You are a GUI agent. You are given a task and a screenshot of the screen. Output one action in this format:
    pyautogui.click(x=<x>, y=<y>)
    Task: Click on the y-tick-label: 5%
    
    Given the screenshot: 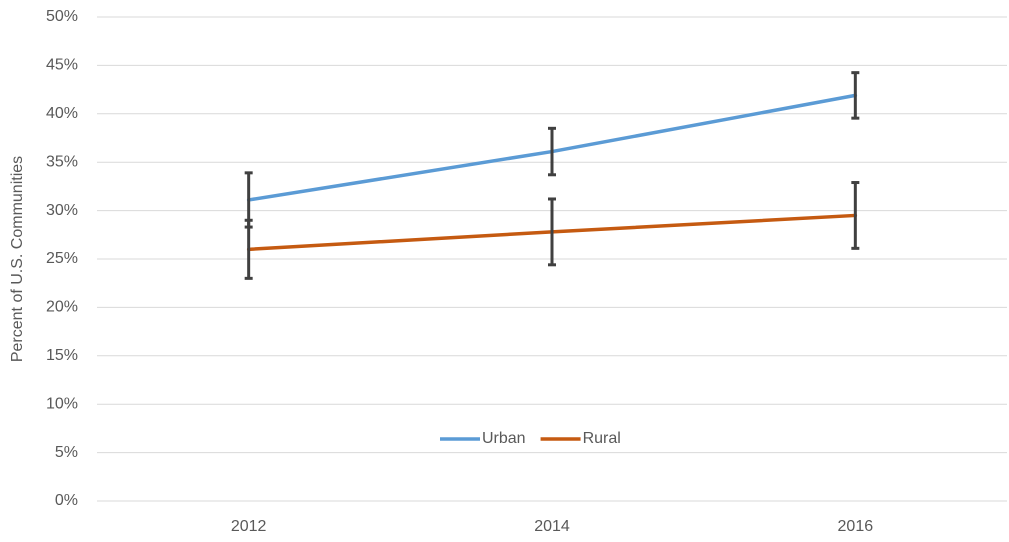 What is the action you would take?
    pyautogui.click(x=66, y=452)
    